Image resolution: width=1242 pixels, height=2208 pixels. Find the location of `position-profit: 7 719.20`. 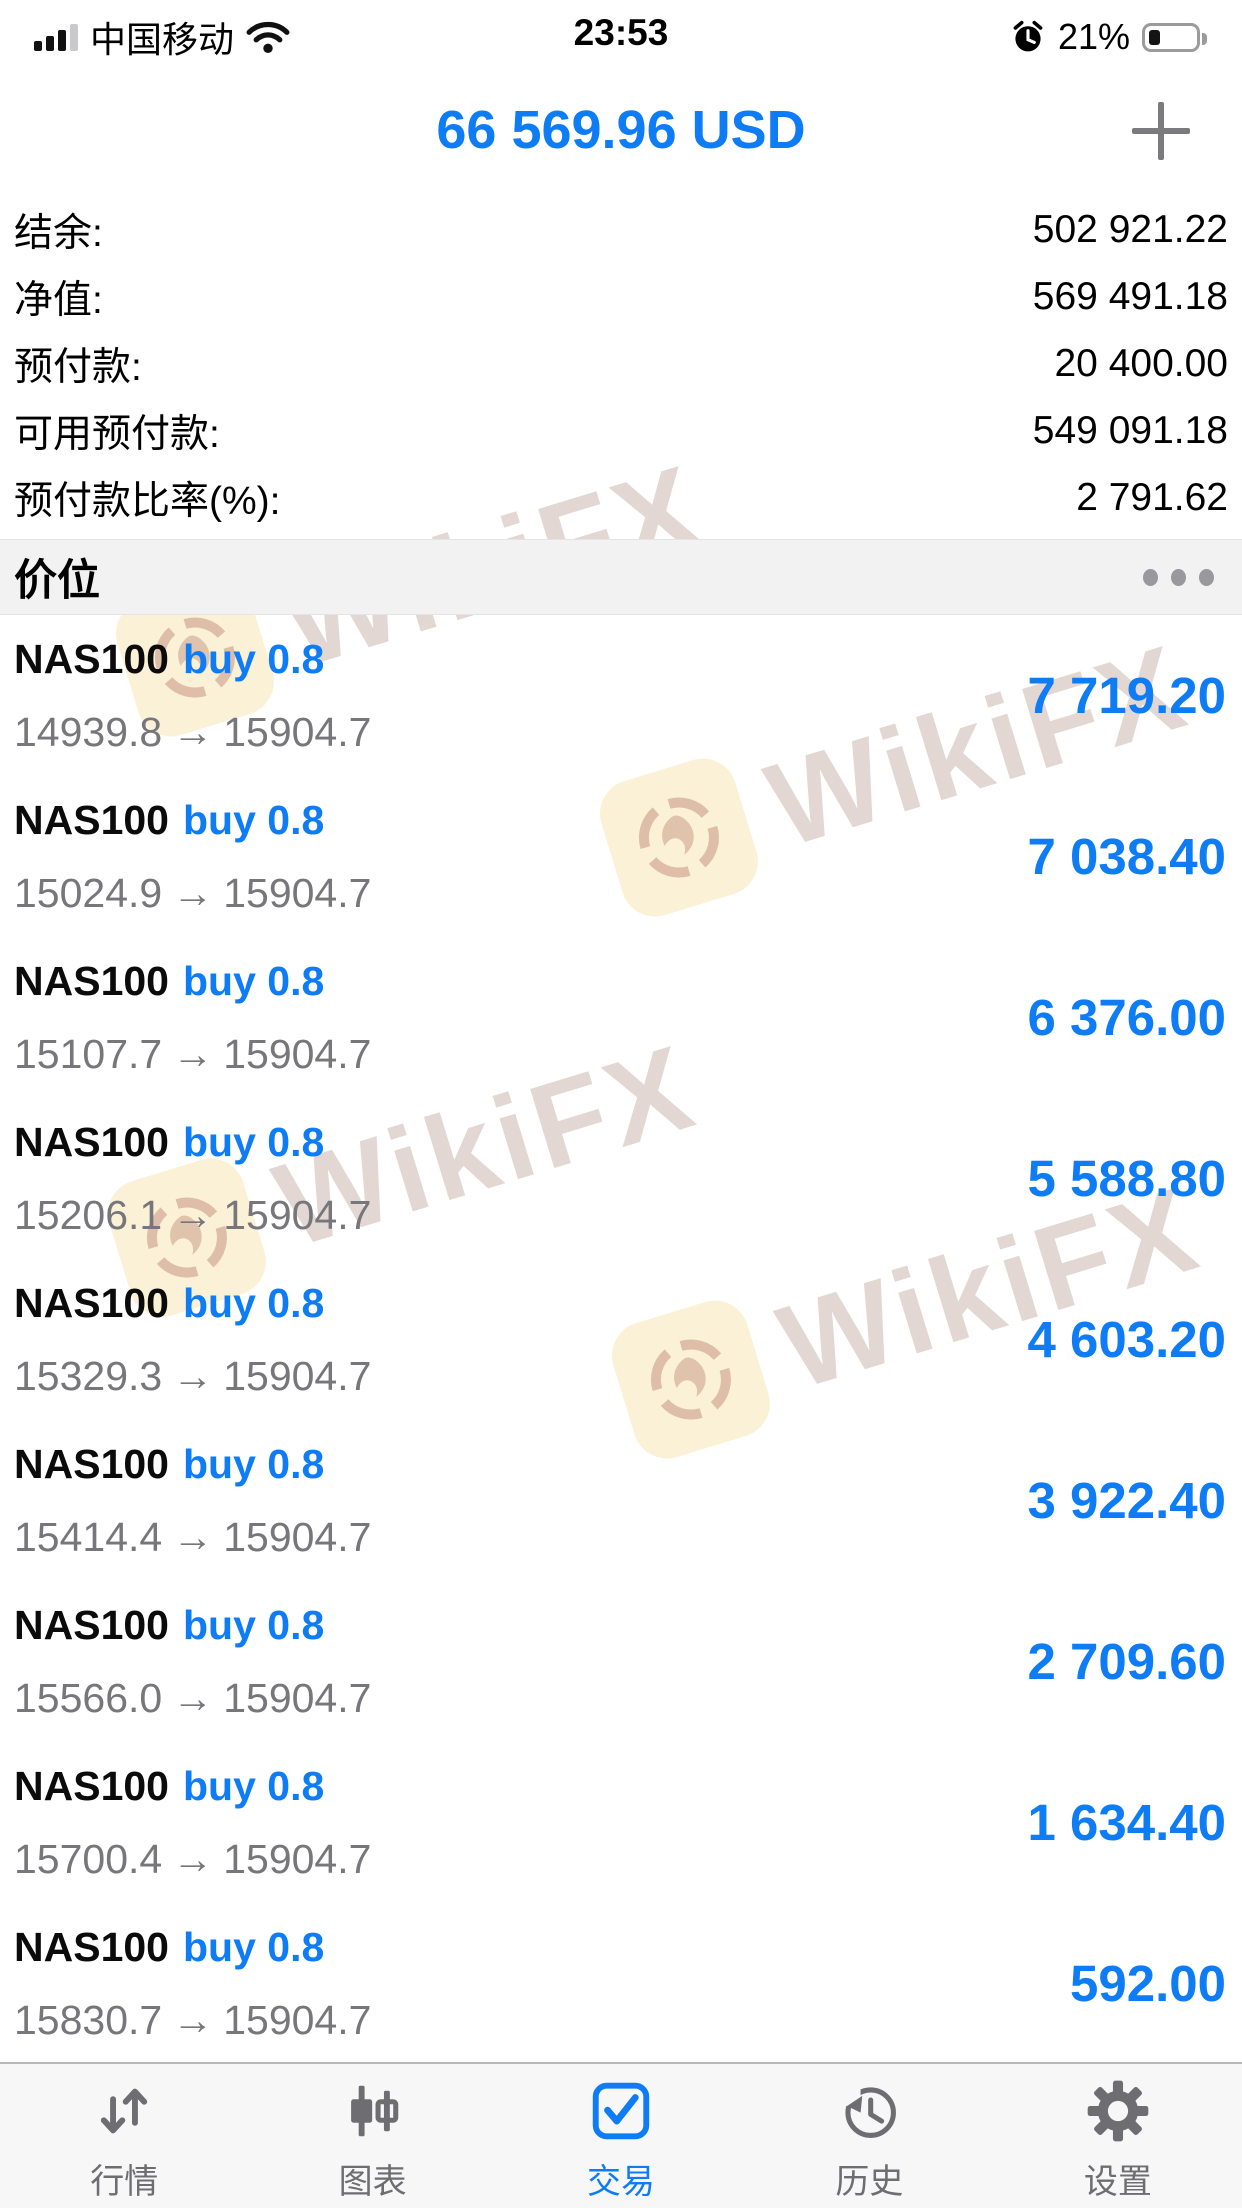

position-profit: 7 719.20 is located at coordinates (1126, 695).